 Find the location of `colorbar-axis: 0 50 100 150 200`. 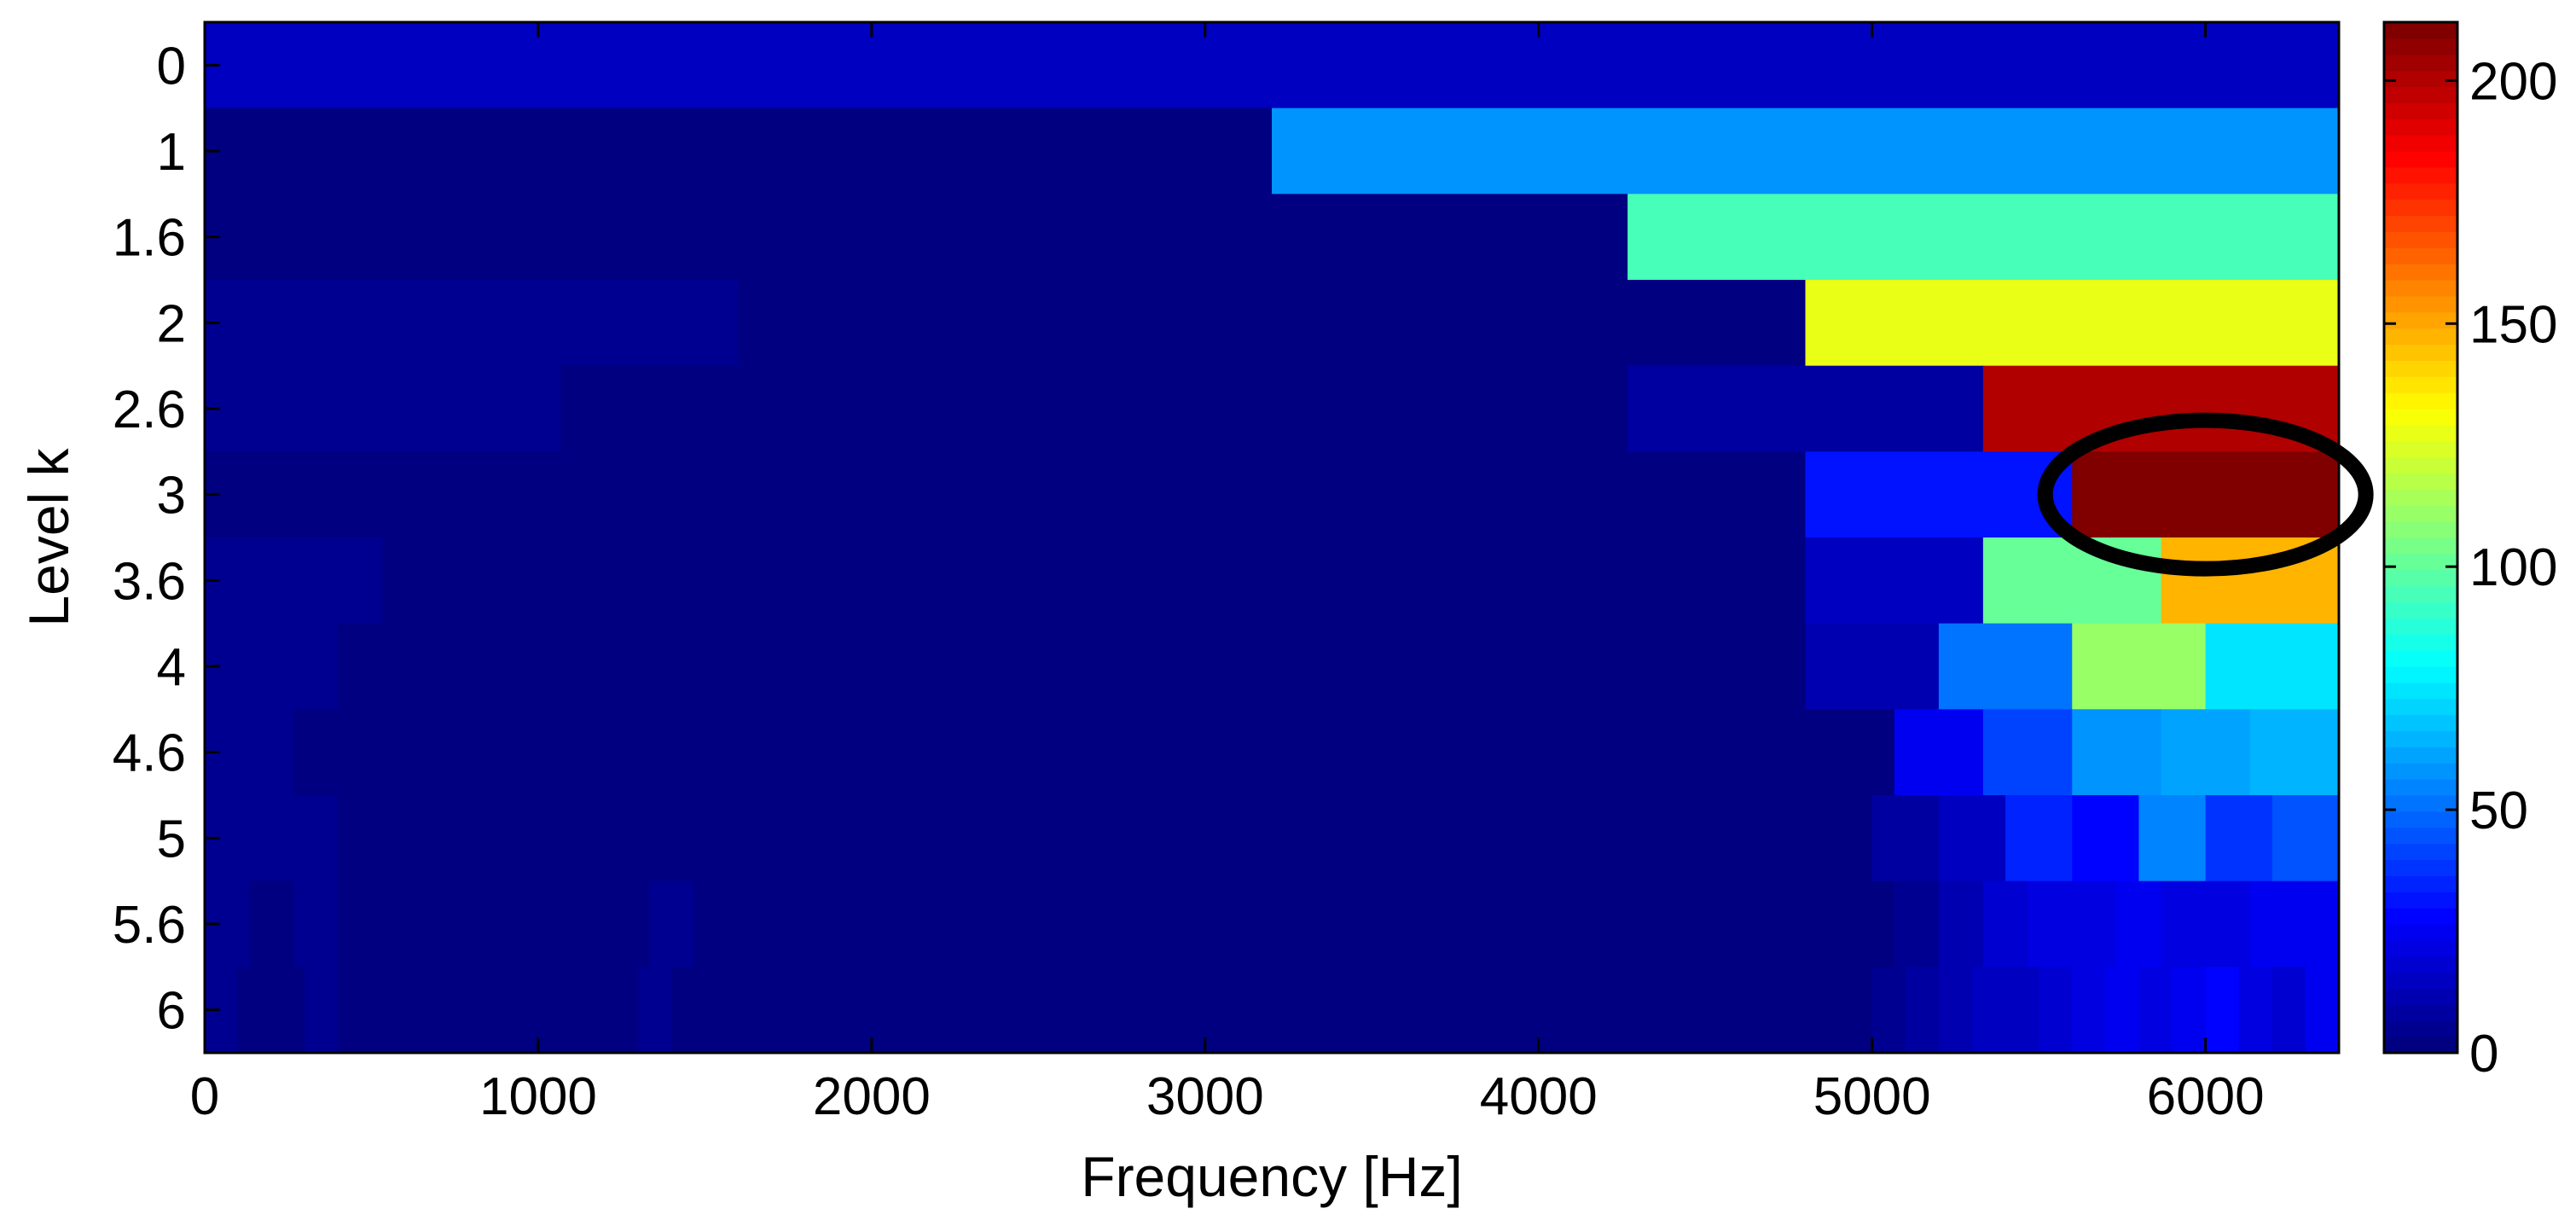

colorbar-axis: 0 50 100 150 200 is located at coordinates (2470, 568).